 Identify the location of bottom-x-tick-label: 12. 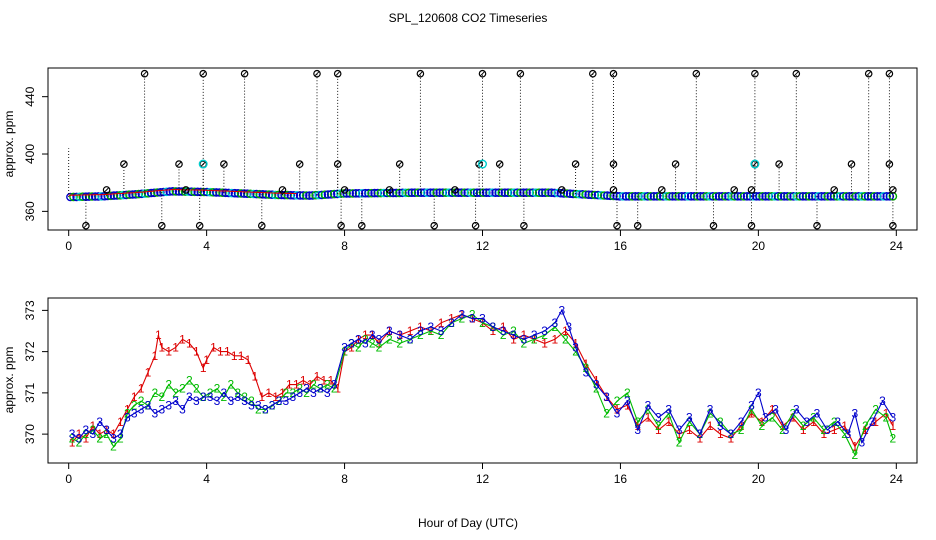
(483, 479).